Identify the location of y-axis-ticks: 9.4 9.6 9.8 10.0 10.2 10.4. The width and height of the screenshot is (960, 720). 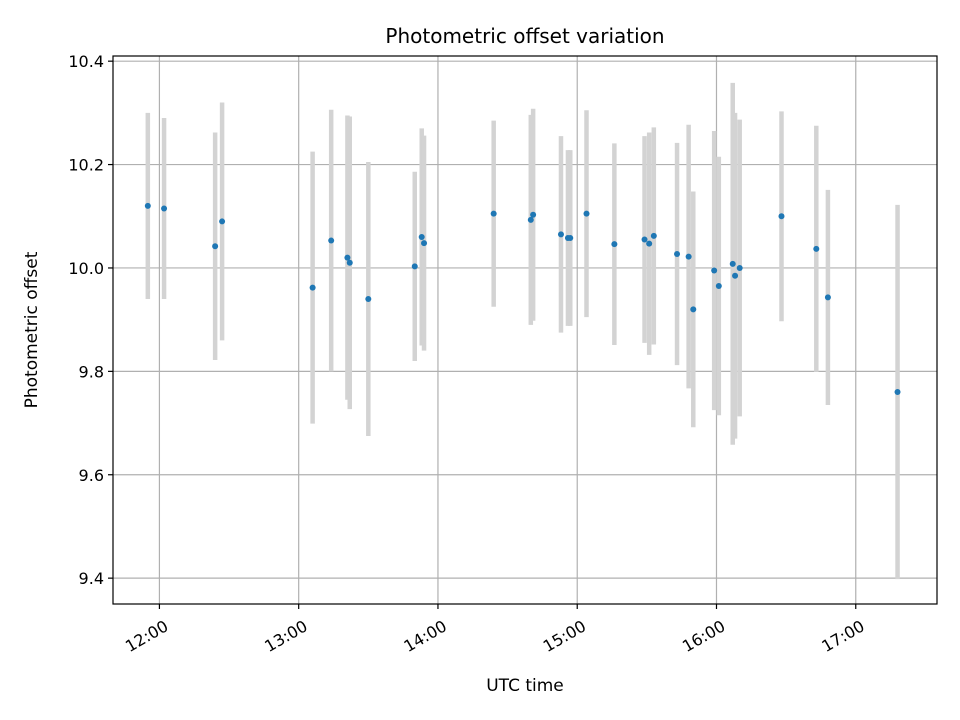
(90, 320).